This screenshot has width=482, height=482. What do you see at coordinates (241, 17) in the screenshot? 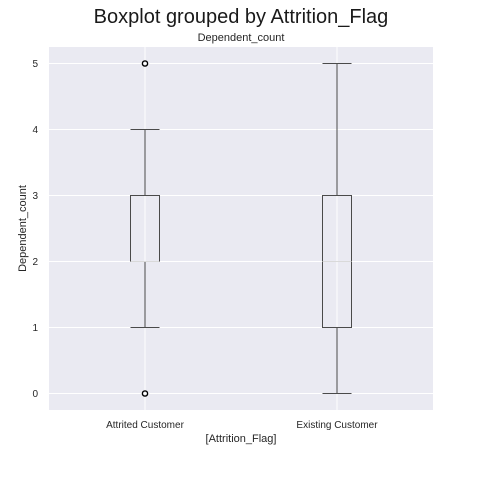
I see `figure-suptitle: Boxplot grouped by Attrition_Flag` at bounding box center [241, 17].